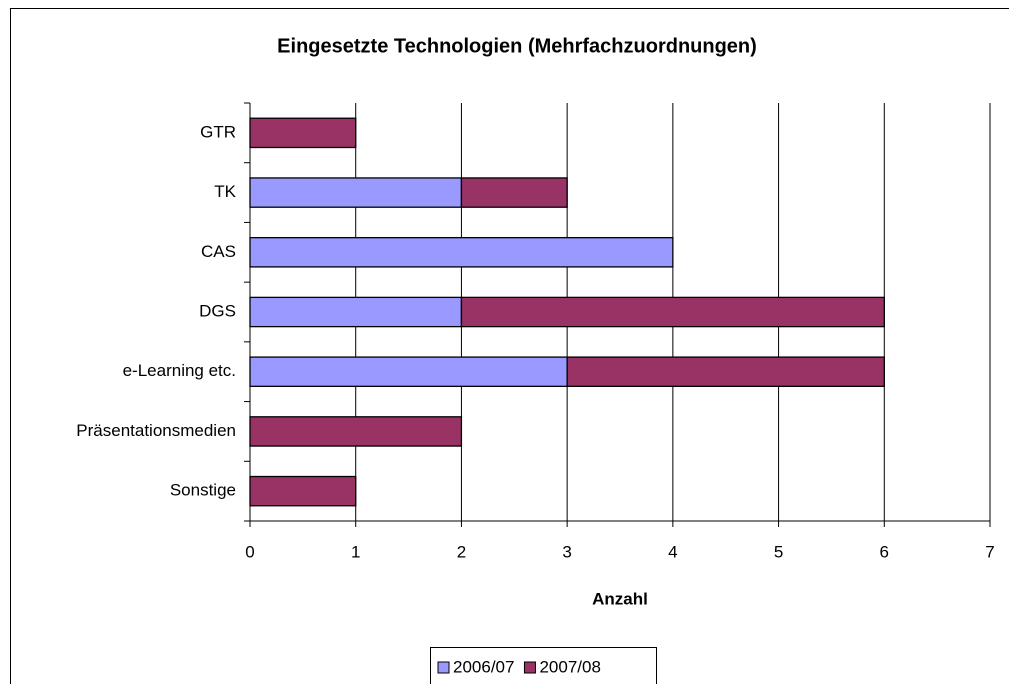  Describe the element at coordinates (218, 251) in the screenshot. I see `y-tick-label: CAS` at that location.